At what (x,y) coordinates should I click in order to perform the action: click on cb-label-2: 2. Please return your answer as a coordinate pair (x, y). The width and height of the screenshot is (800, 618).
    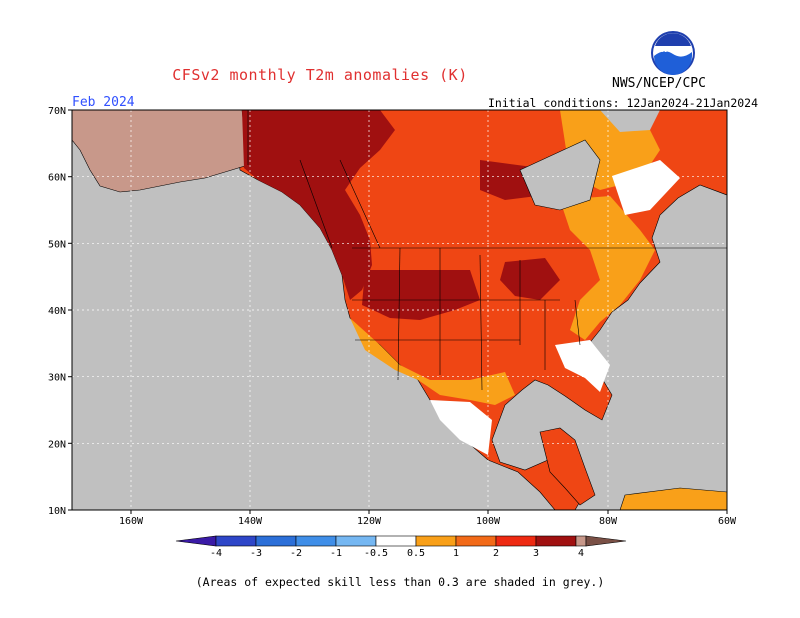
    Looking at the image, I should click on (496, 553).